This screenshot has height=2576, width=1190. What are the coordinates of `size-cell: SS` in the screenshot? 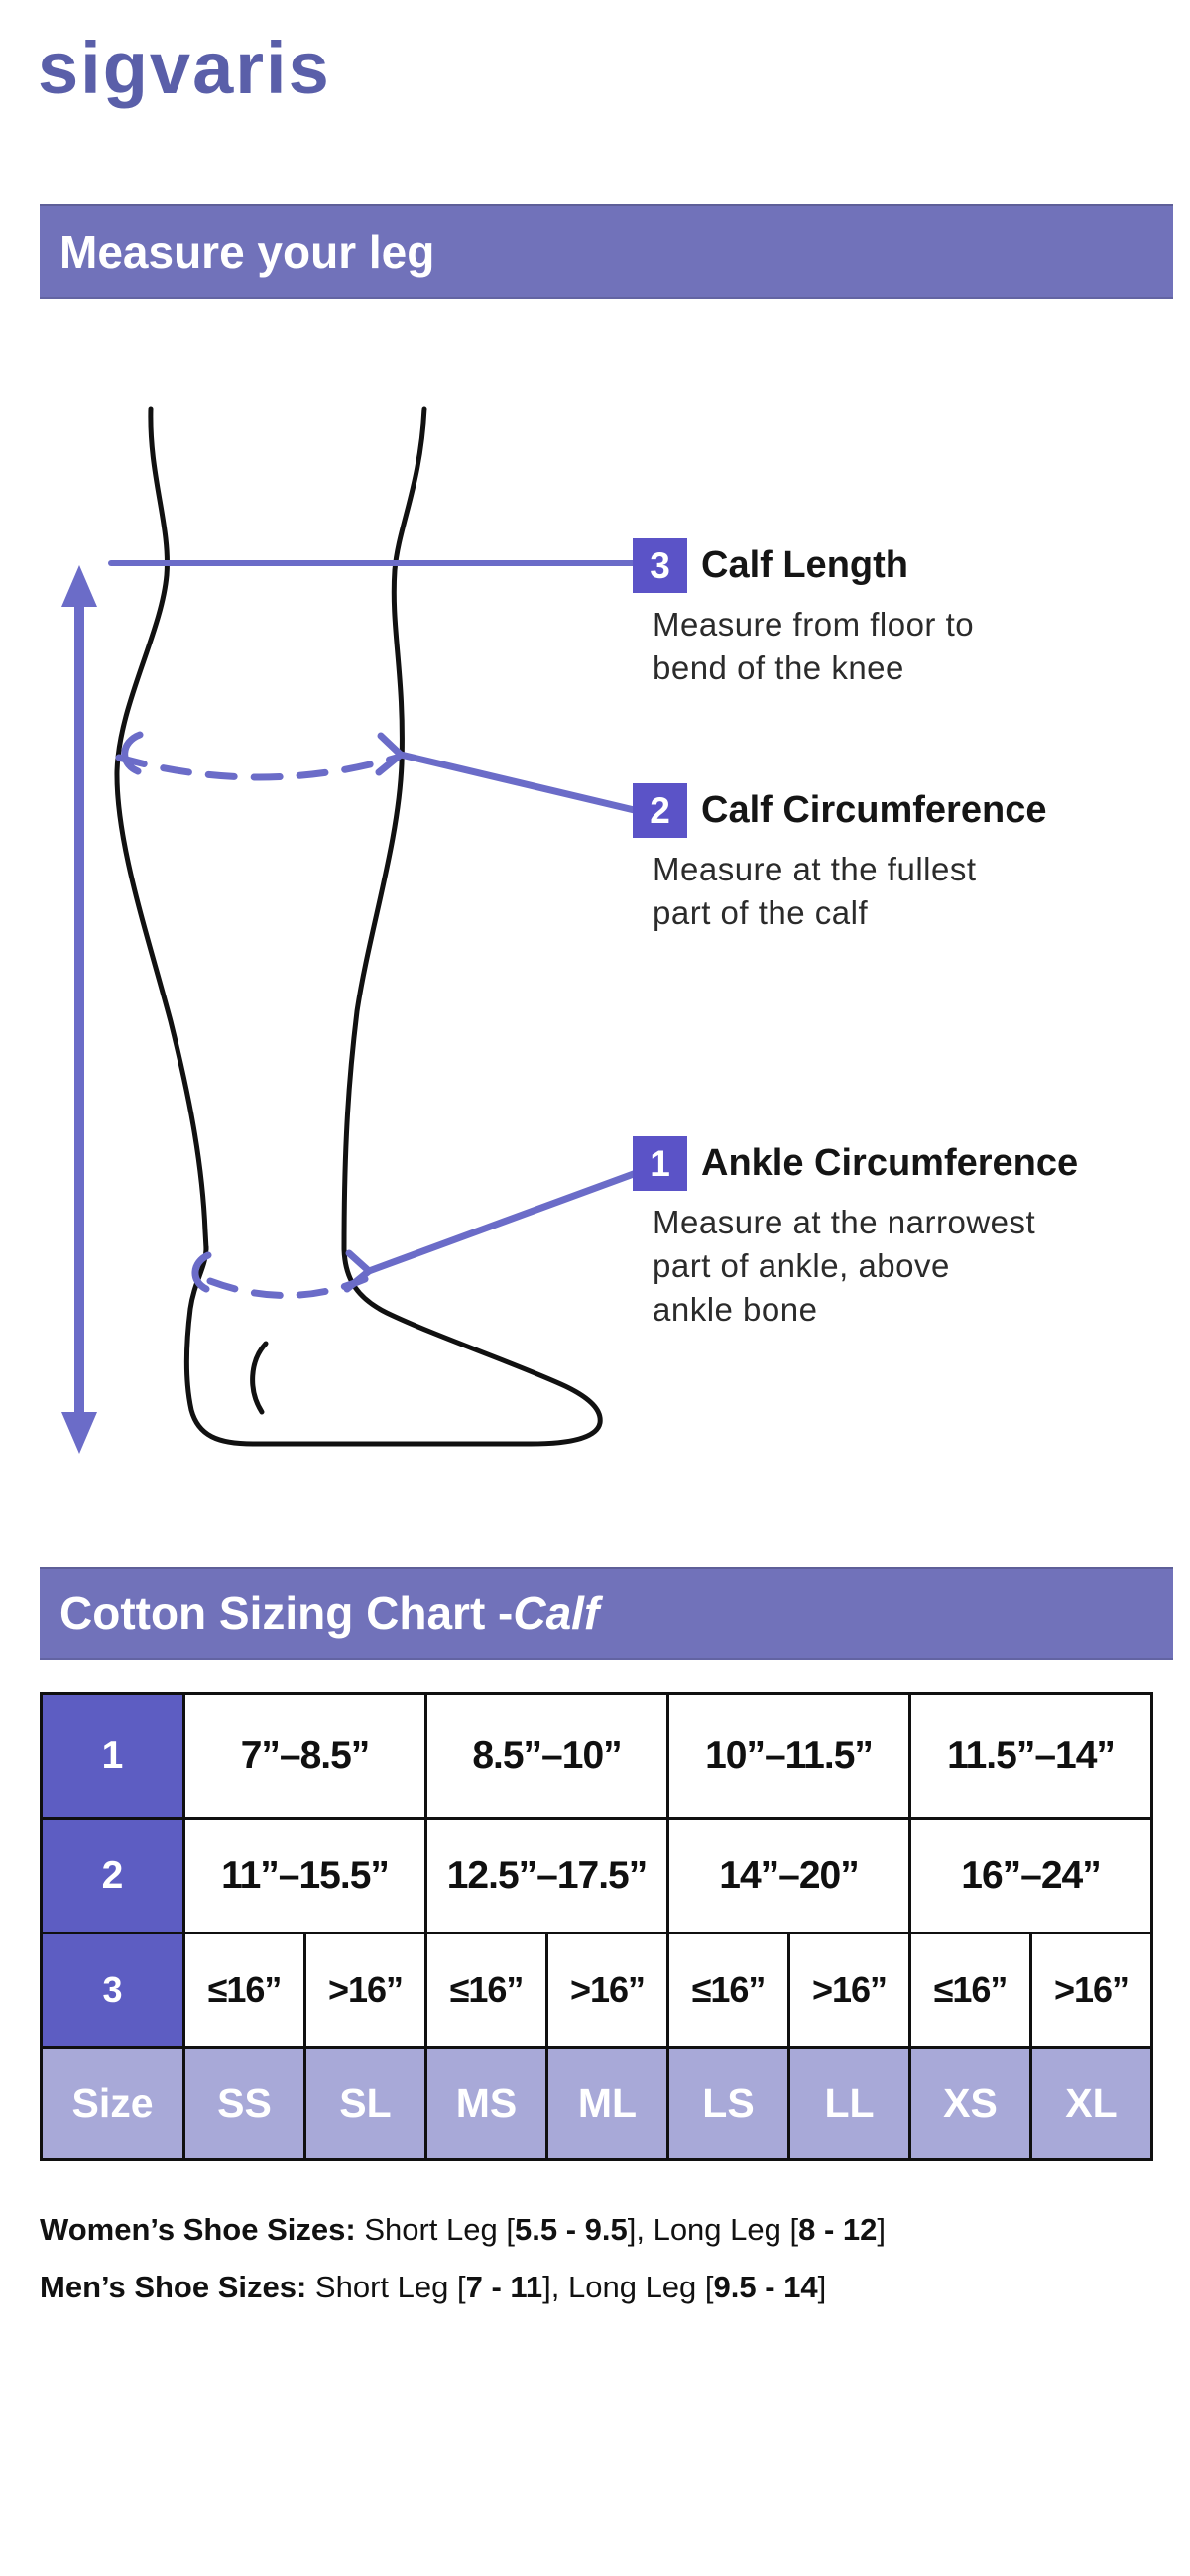 It's located at (244, 2103).